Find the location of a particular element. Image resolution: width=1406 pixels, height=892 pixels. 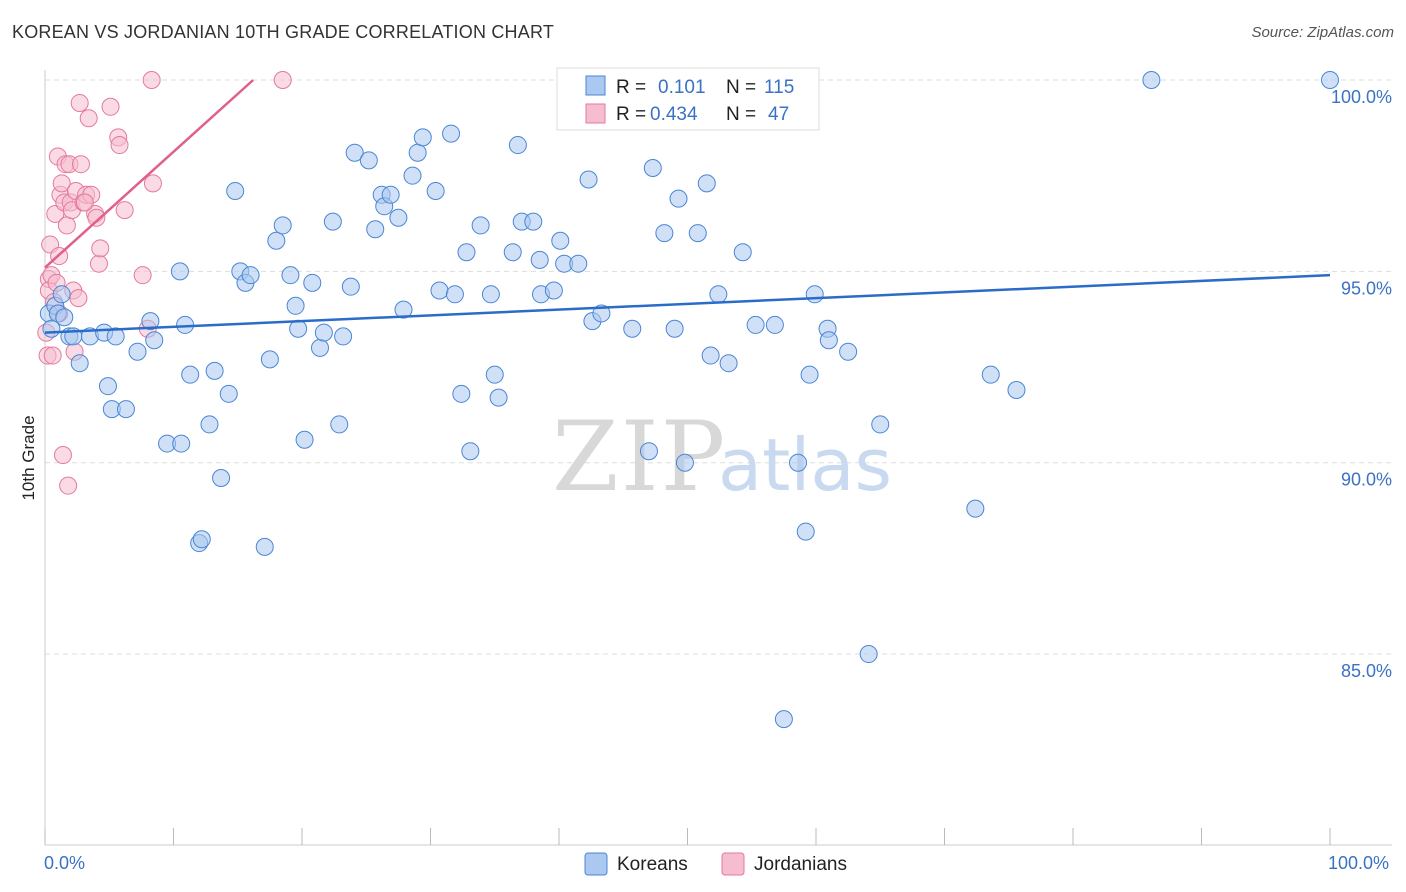

jordanian-legend-swatch is located at coordinates (595, 113).